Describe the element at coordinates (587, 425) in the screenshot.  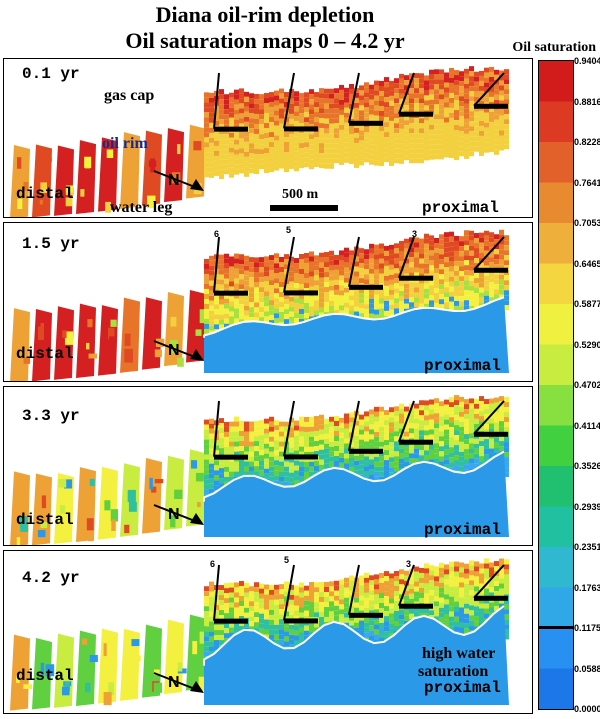
I see `colorbar-tick: 0.4114` at that location.